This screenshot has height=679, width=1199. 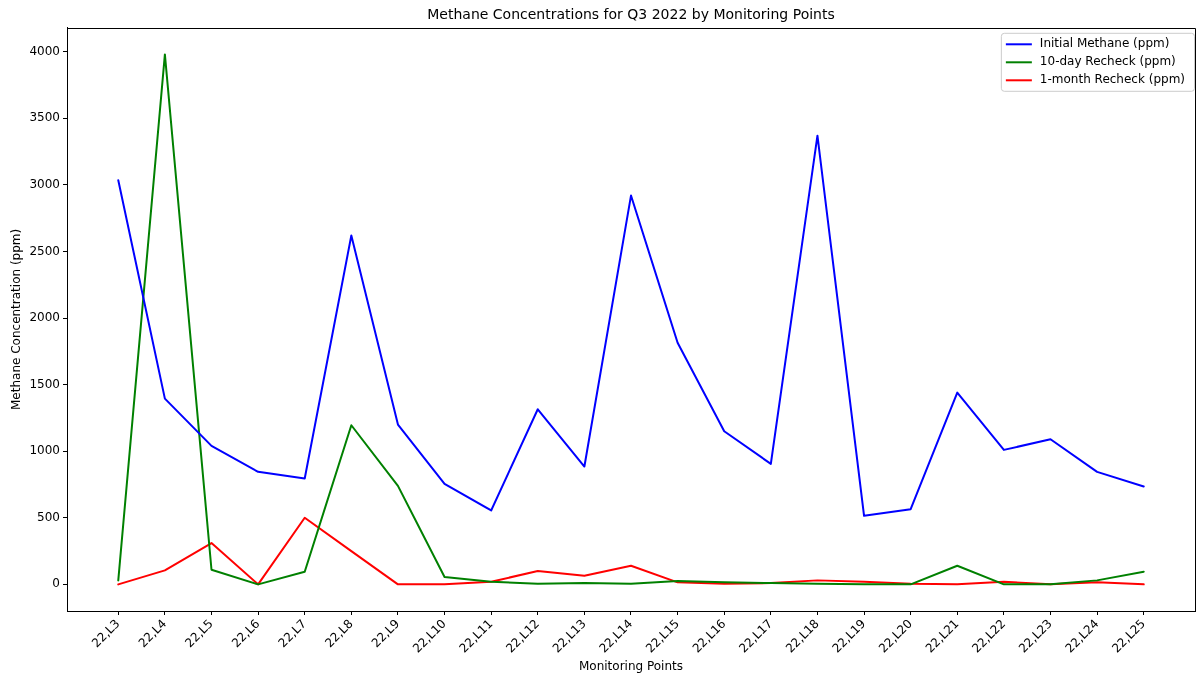 I want to click on legend-label: 1-month Recheck (ppm), so click(x=1112, y=79).